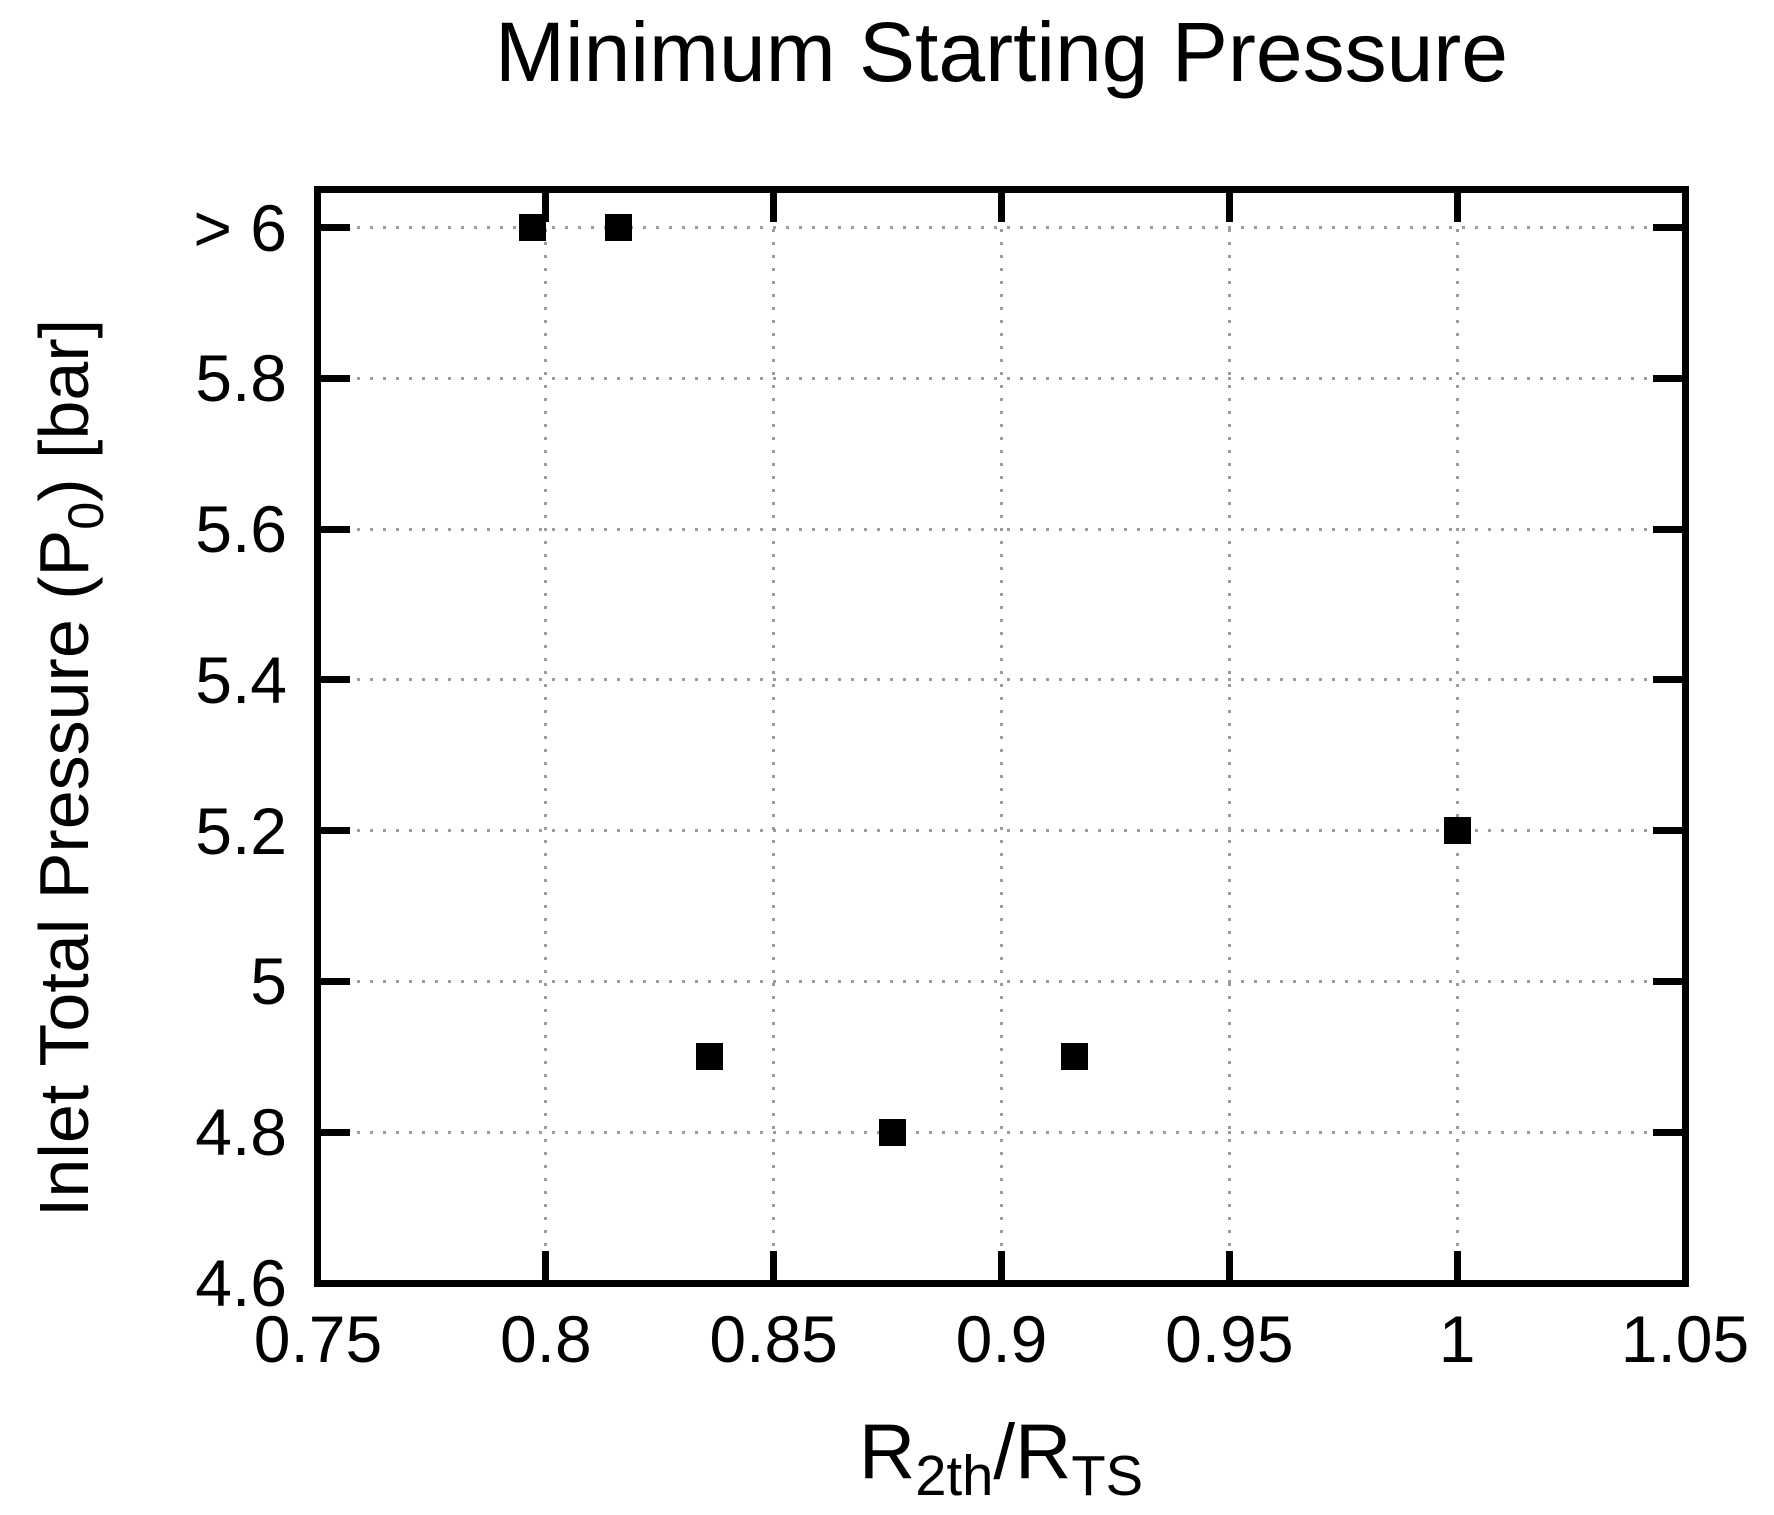 Image resolution: width=1774 pixels, height=1515 pixels. I want to click on x-axis-label: R2th/RTS, so click(1000, 1455).